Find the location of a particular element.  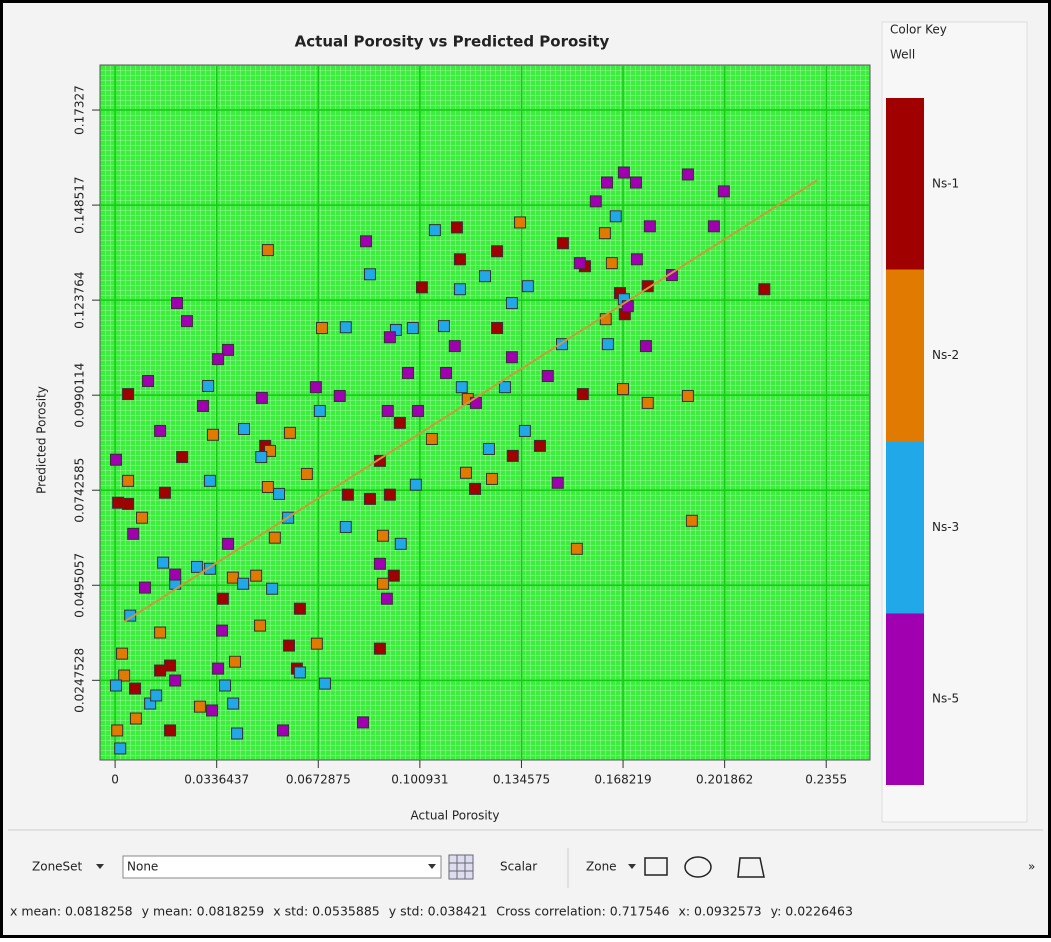

zone-label: Zone is located at coordinates (601, 867).